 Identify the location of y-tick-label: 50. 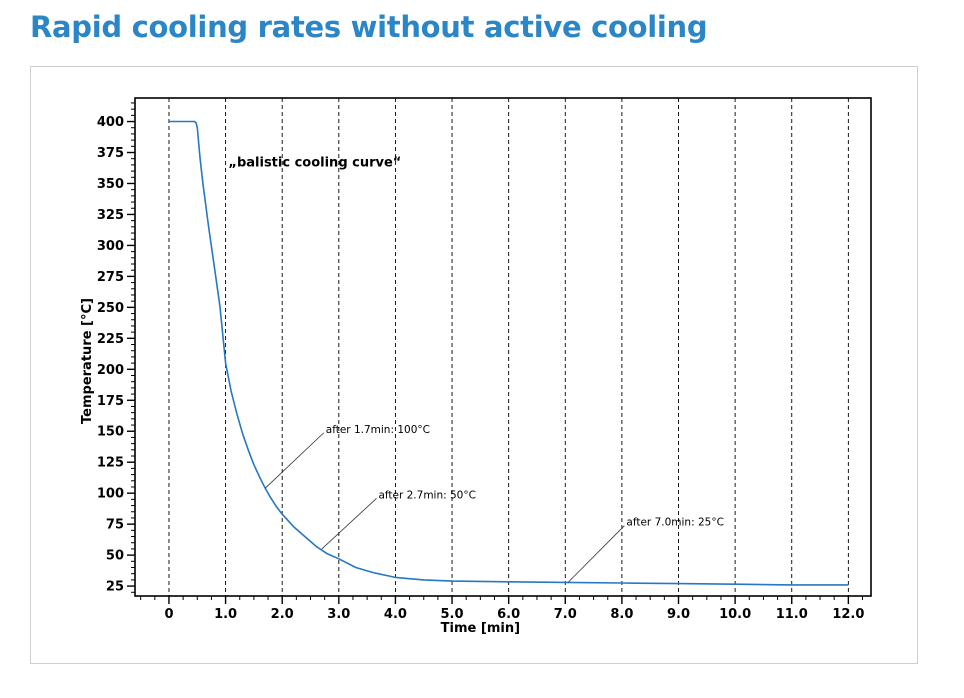
(115, 556).